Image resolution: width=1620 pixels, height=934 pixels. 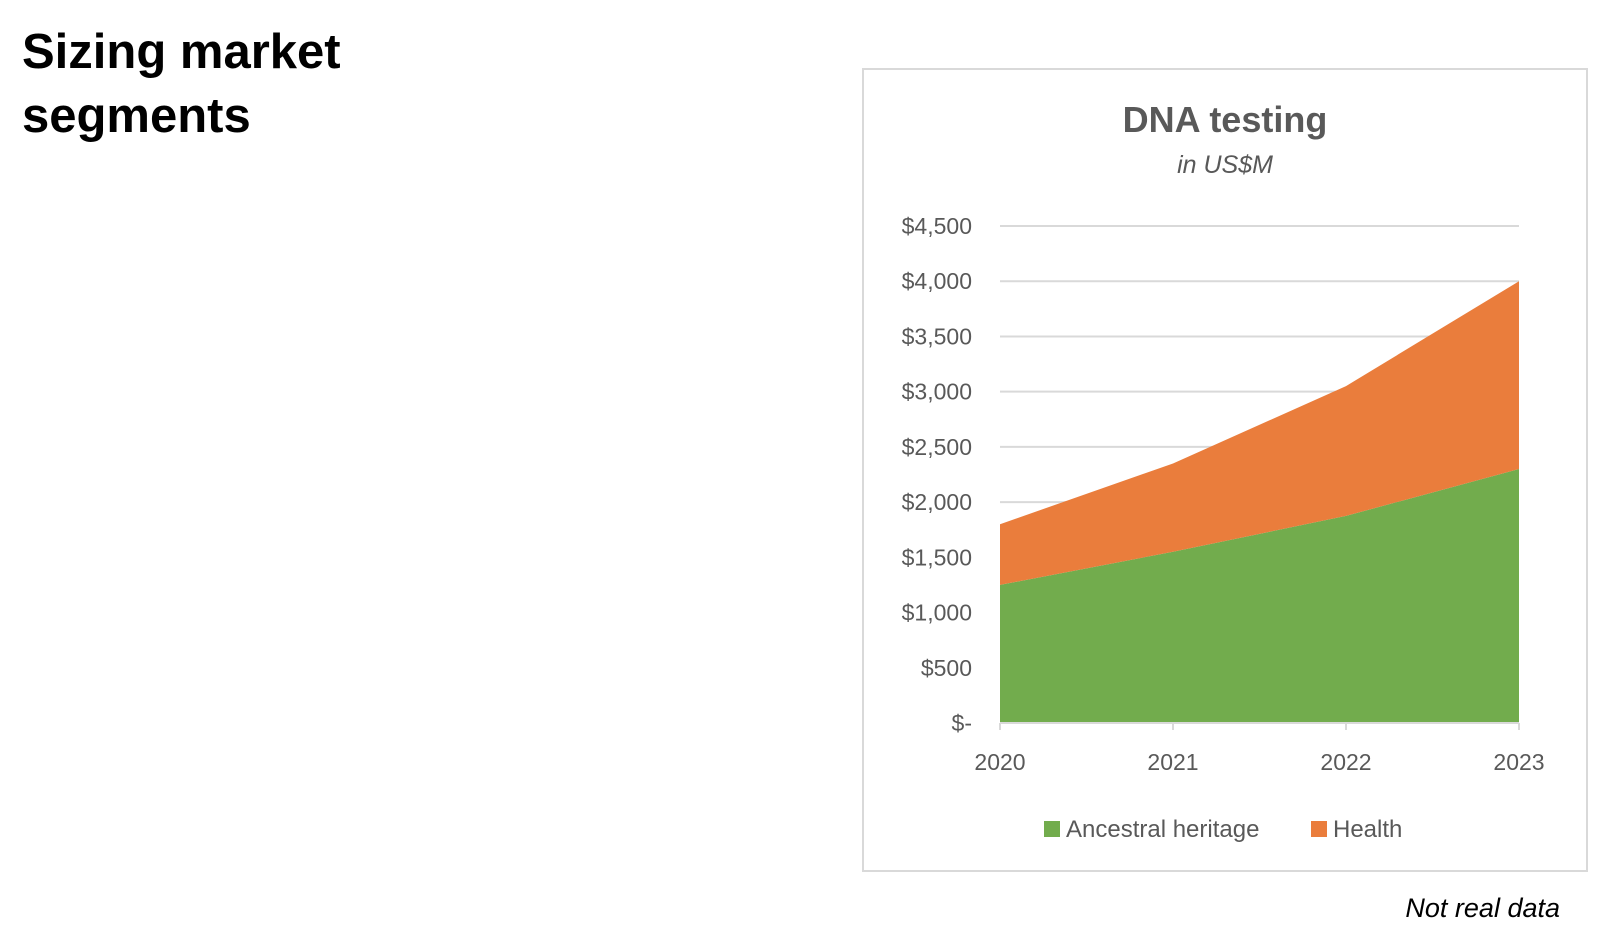 I want to click on legend: Ancestral heritage Health, so click(x=1223, y=829).